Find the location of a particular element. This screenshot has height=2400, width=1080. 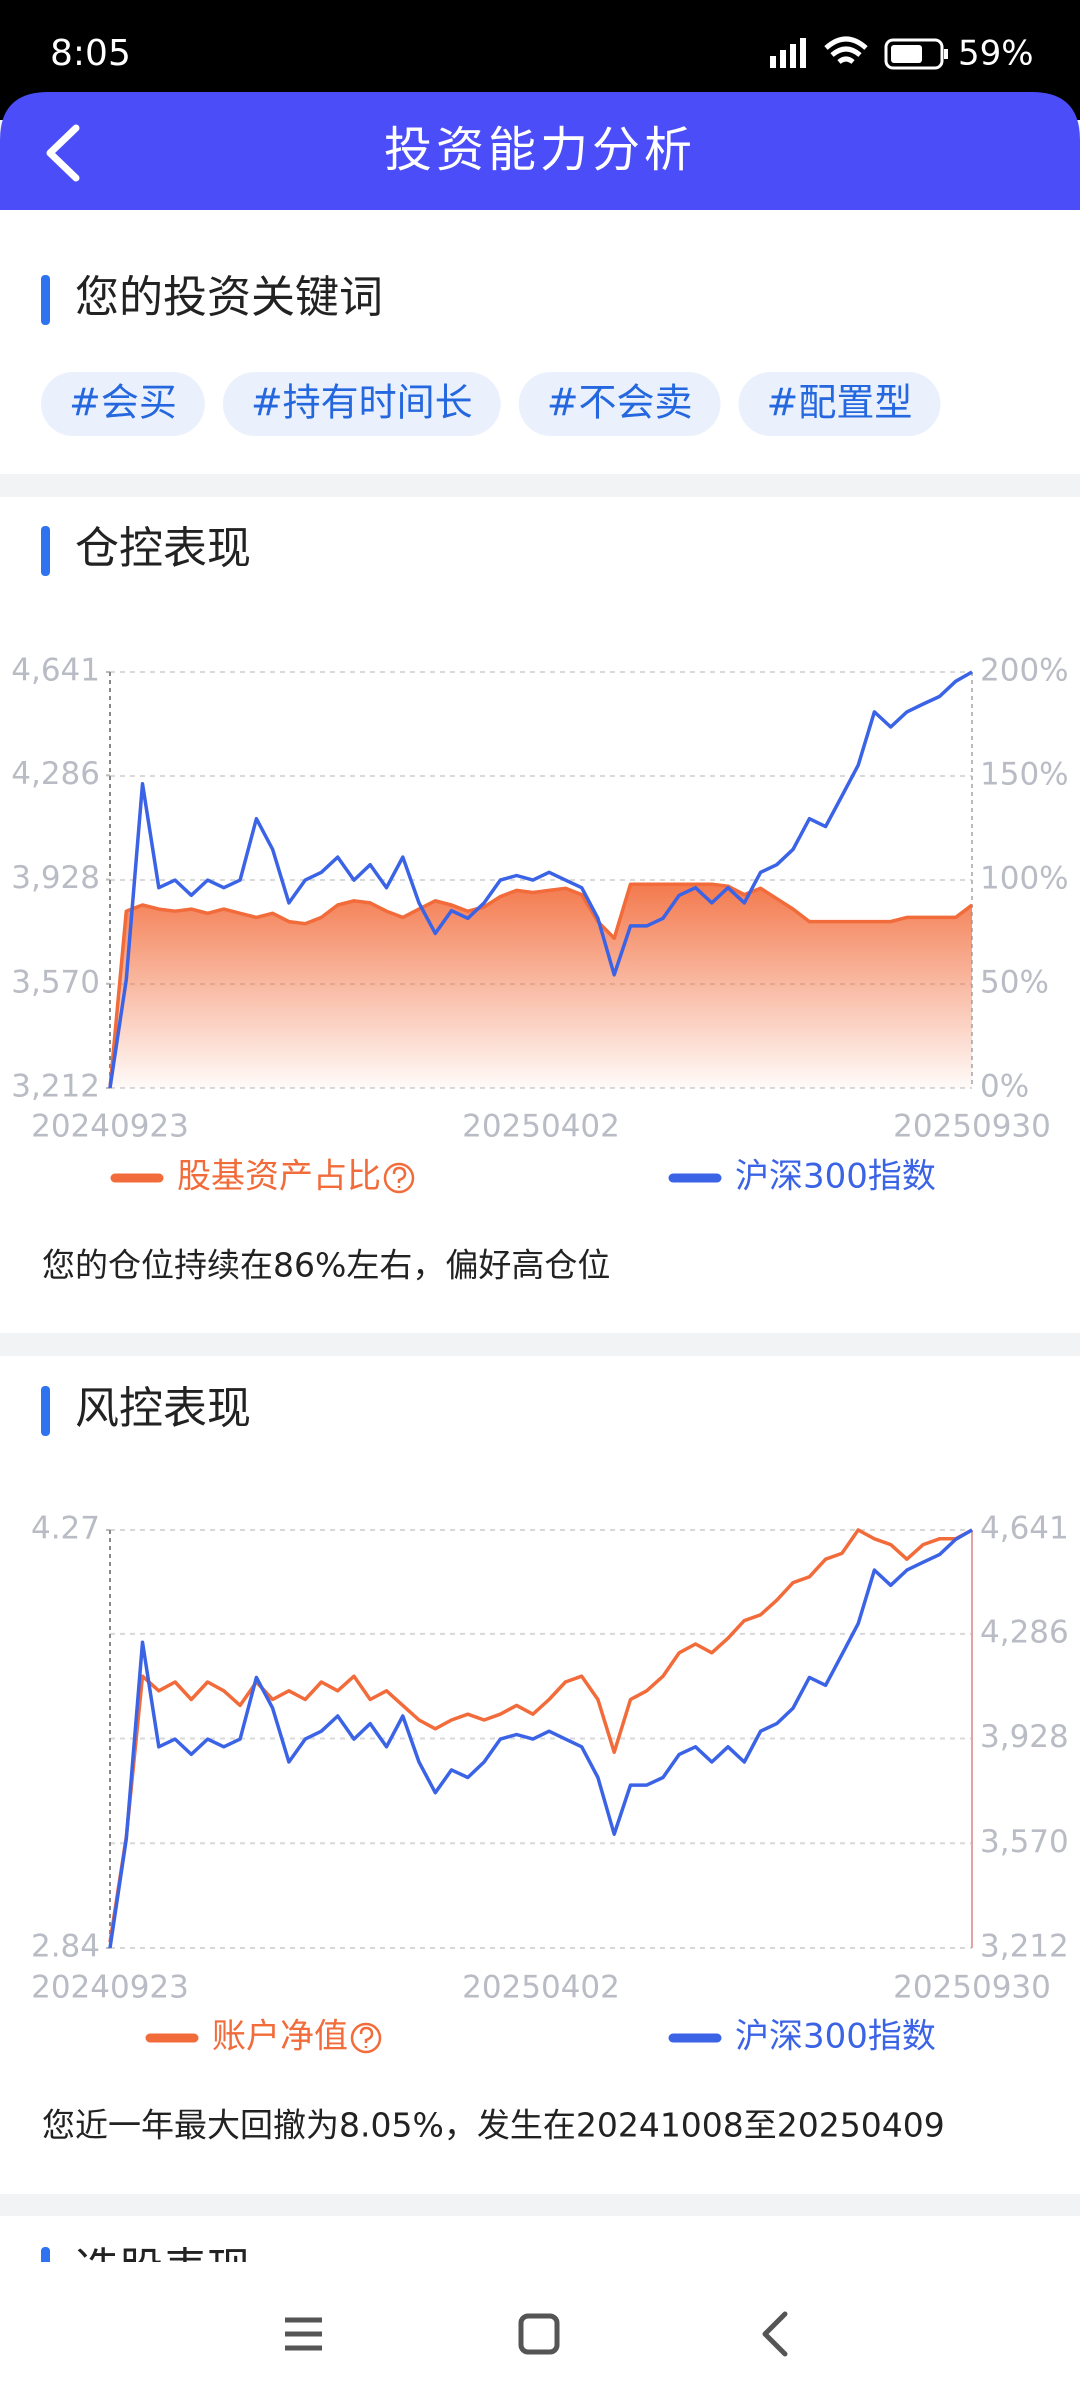

y2-tick-label: 4,286 is located at coordinates (1024, 1632).